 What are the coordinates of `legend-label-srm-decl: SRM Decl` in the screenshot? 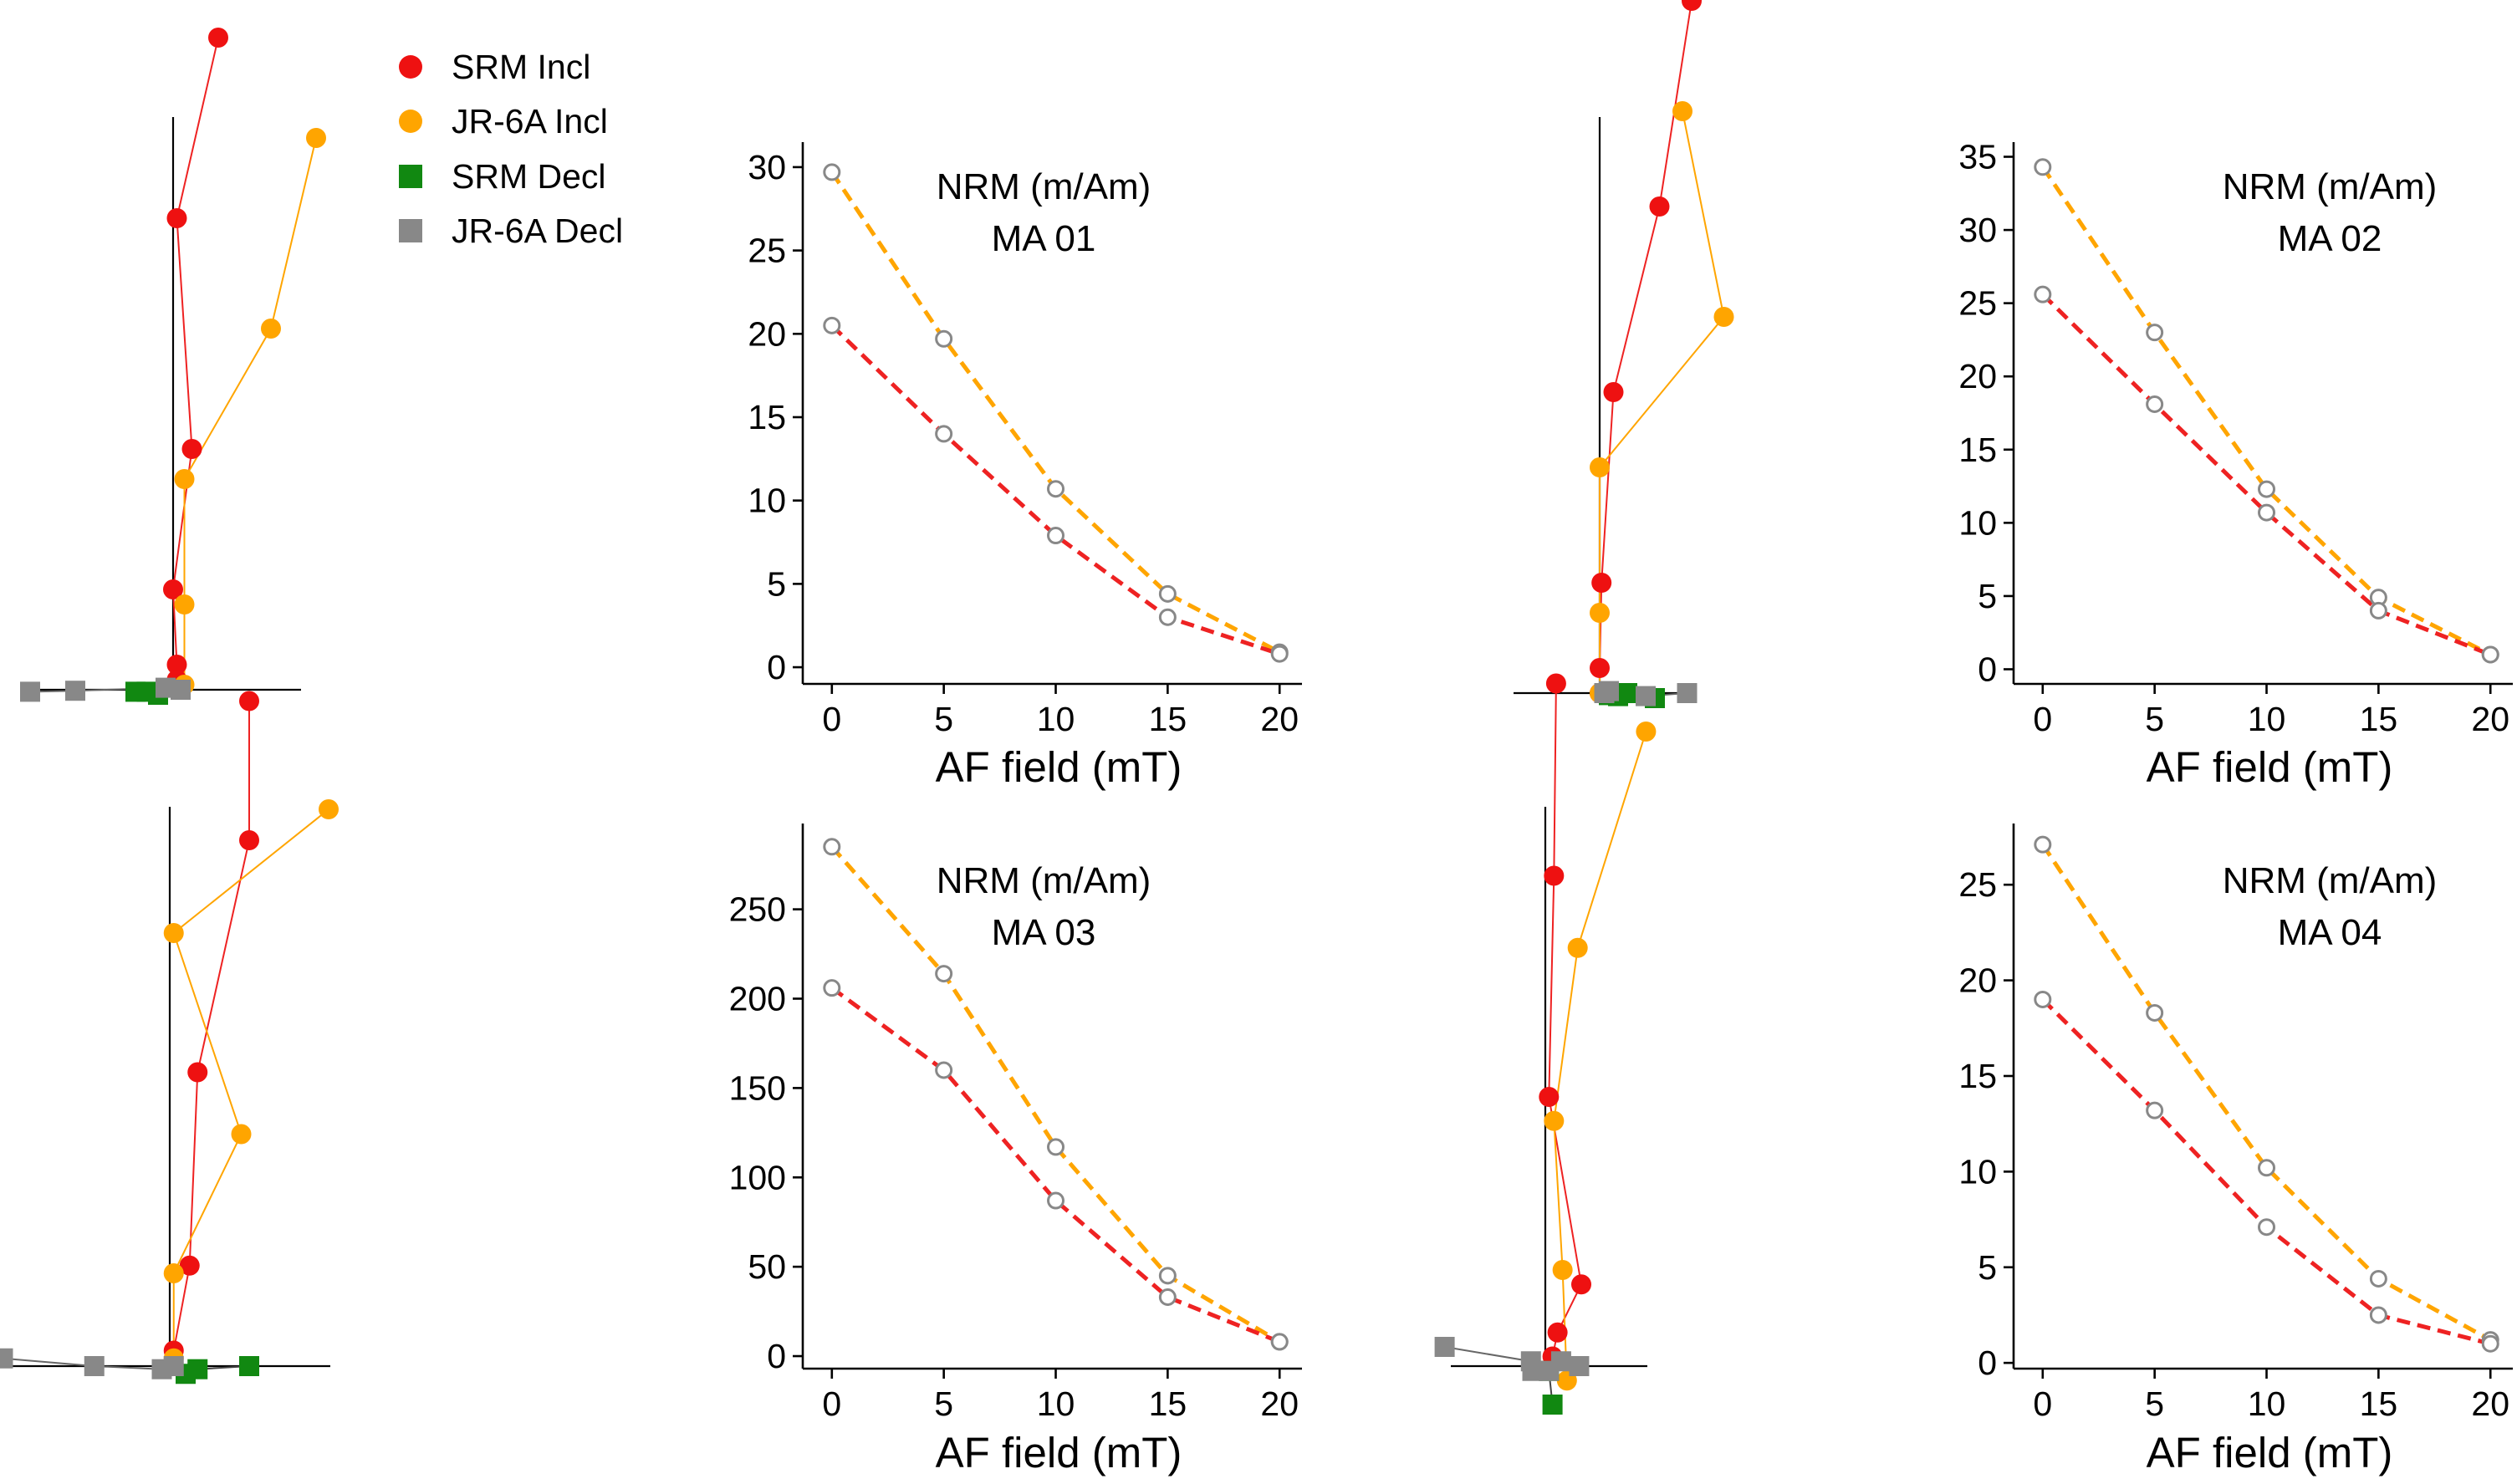 It's located at (529, 176).